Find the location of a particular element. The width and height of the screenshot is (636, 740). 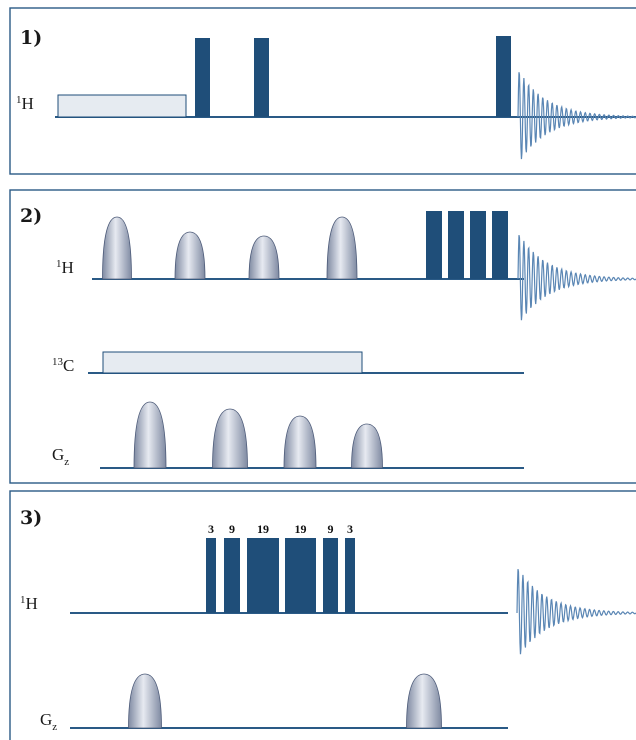

panel-label: 3) is located at coordinates (31, 518).